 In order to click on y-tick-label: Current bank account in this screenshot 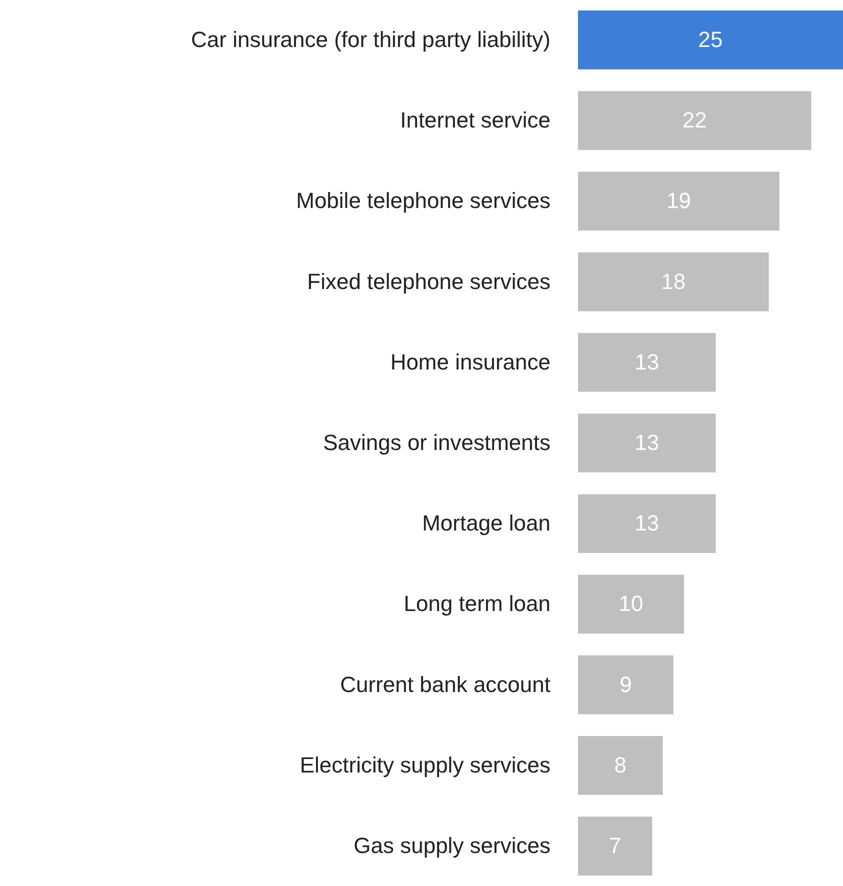, I will do `click(445, 684)`.